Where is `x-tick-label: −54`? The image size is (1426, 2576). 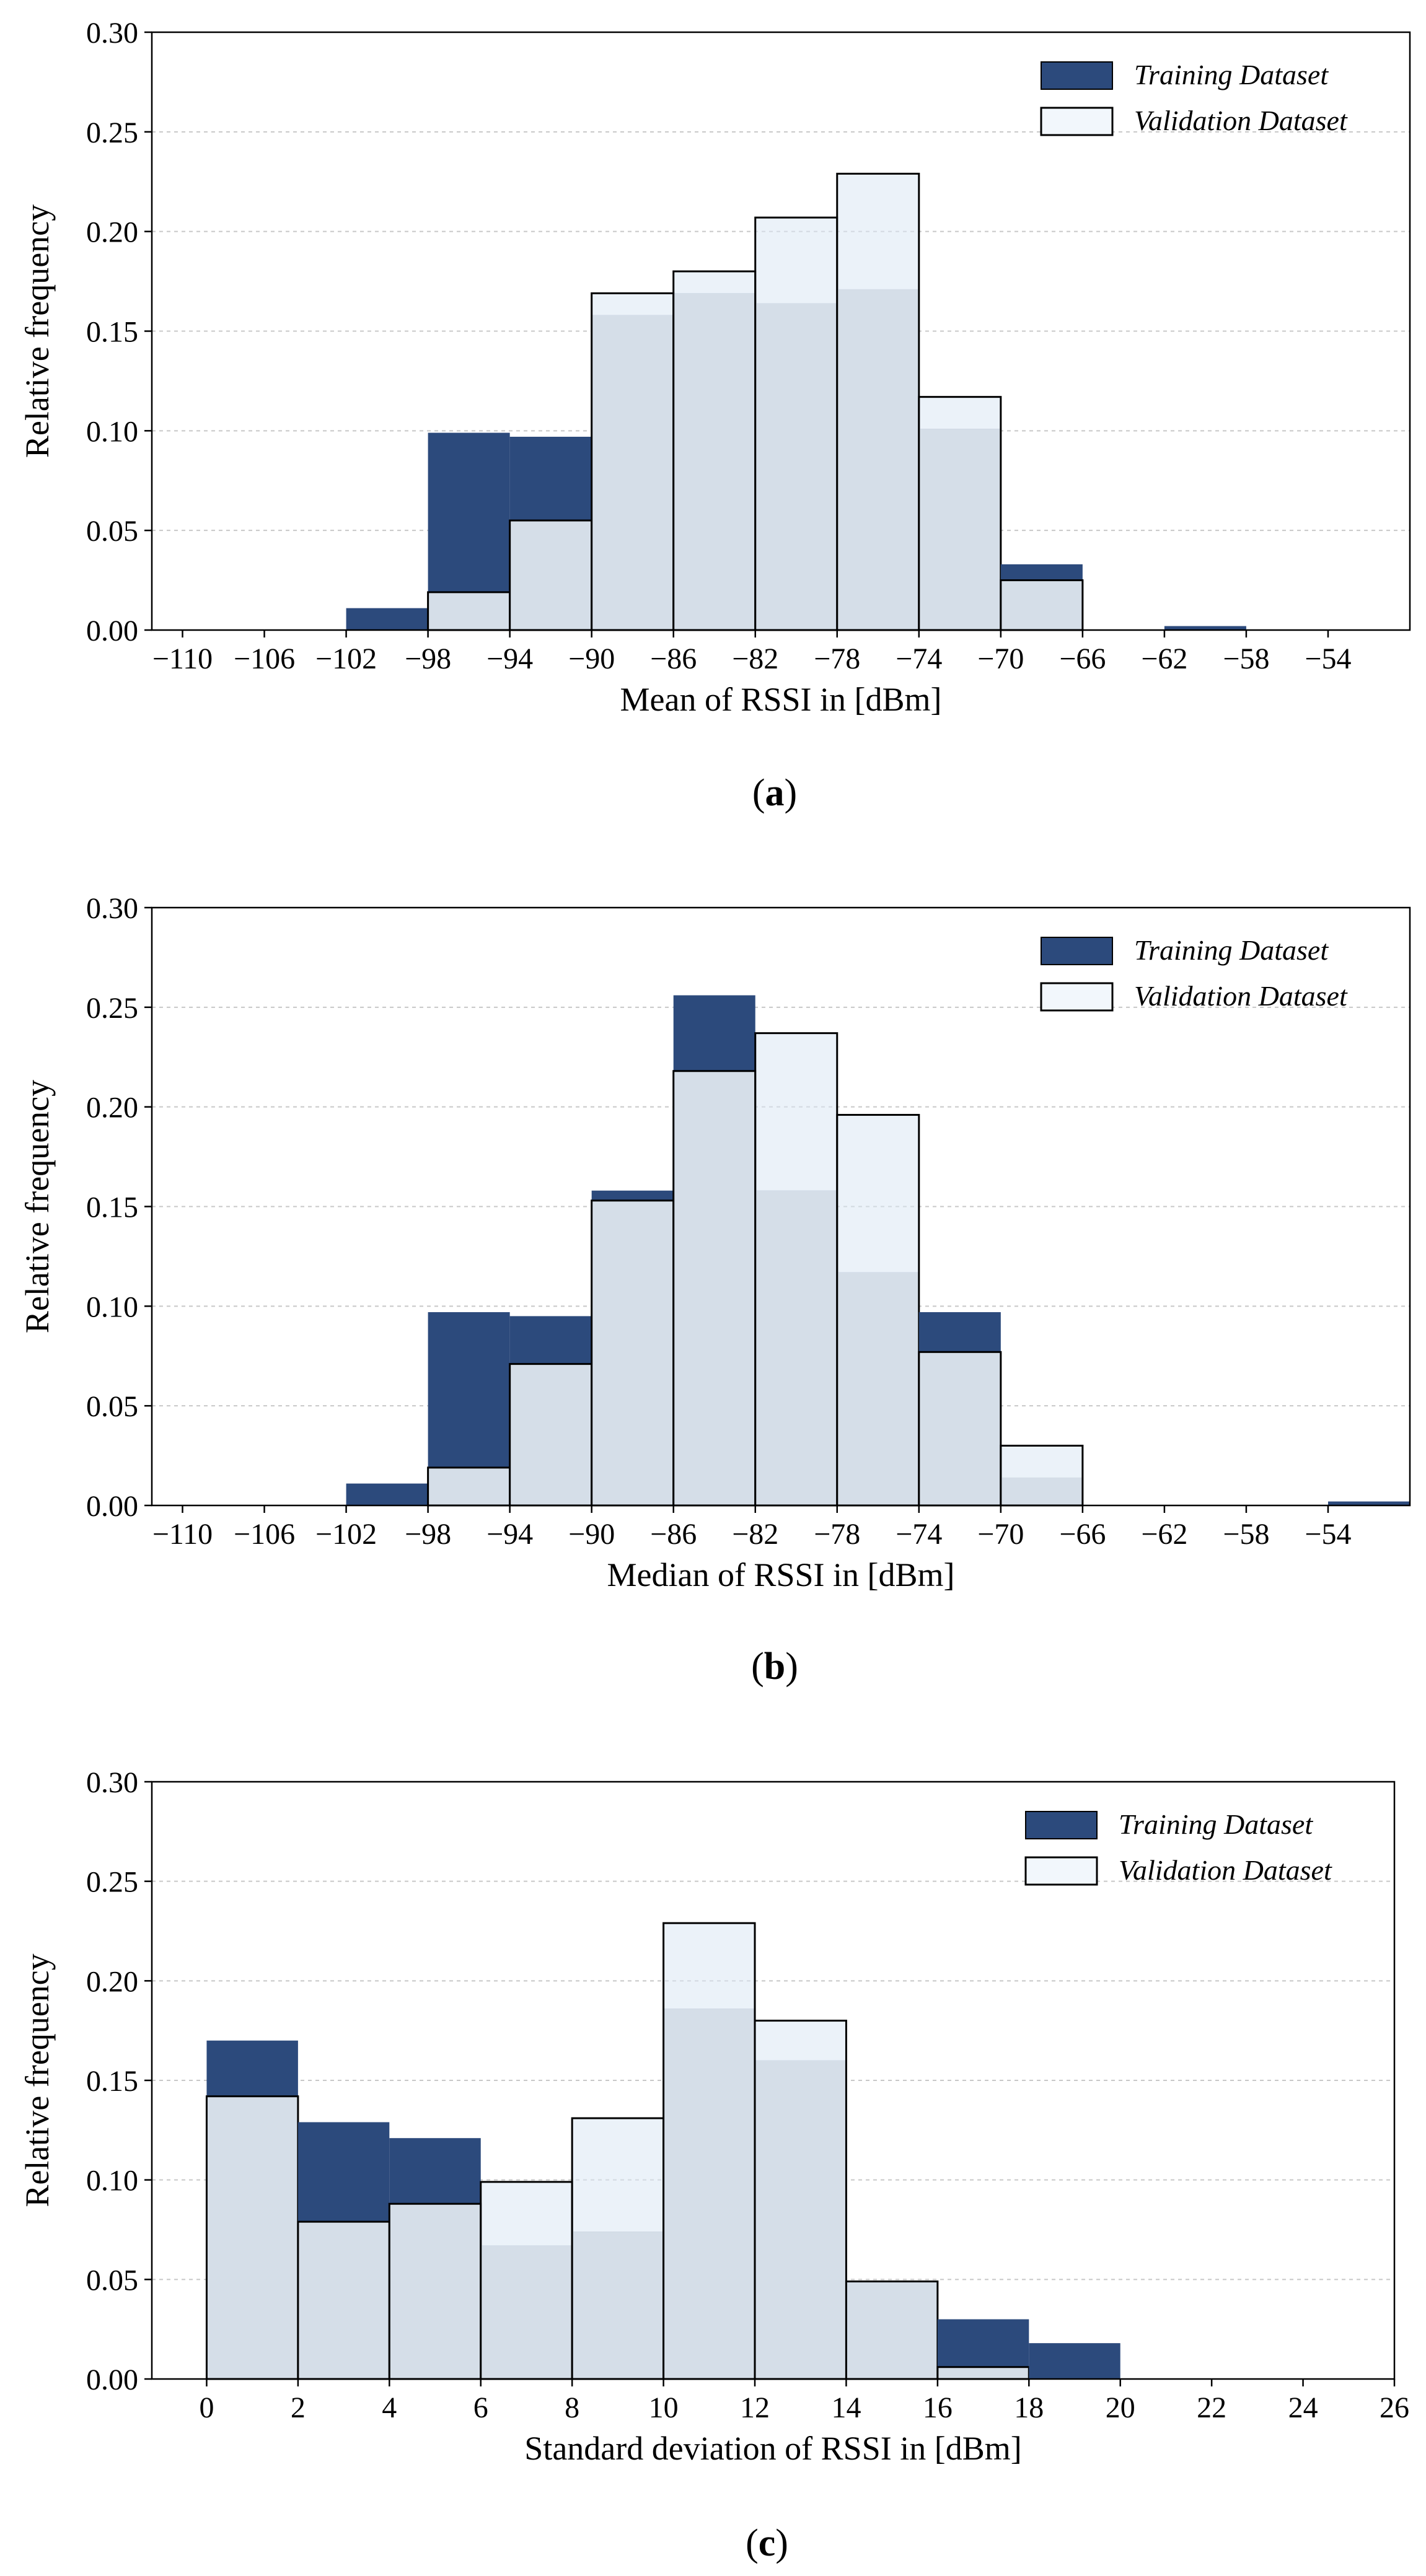
x-tick-label: −54 is located at coordinates (1328, 1534).